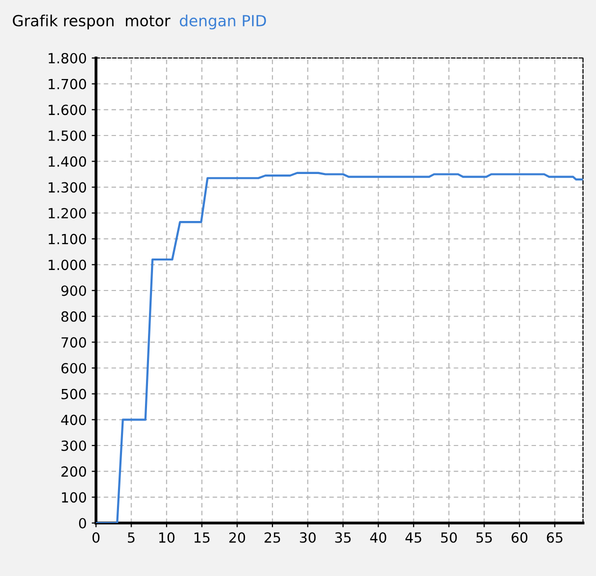 This screenshot has width=596, height=576. I want to click on y-tick-label: 0, so click(82, 523).